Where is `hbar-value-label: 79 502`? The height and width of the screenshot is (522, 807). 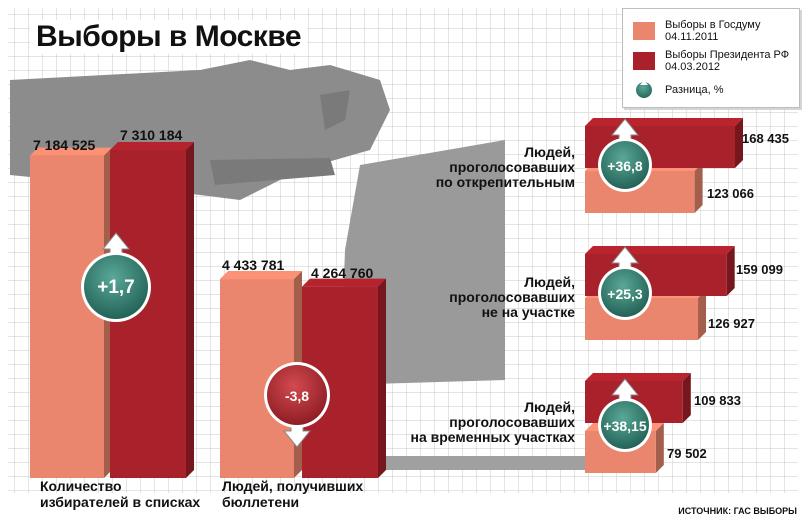 hbar-value-label: 79 502 is located at coordinates (687, 453).